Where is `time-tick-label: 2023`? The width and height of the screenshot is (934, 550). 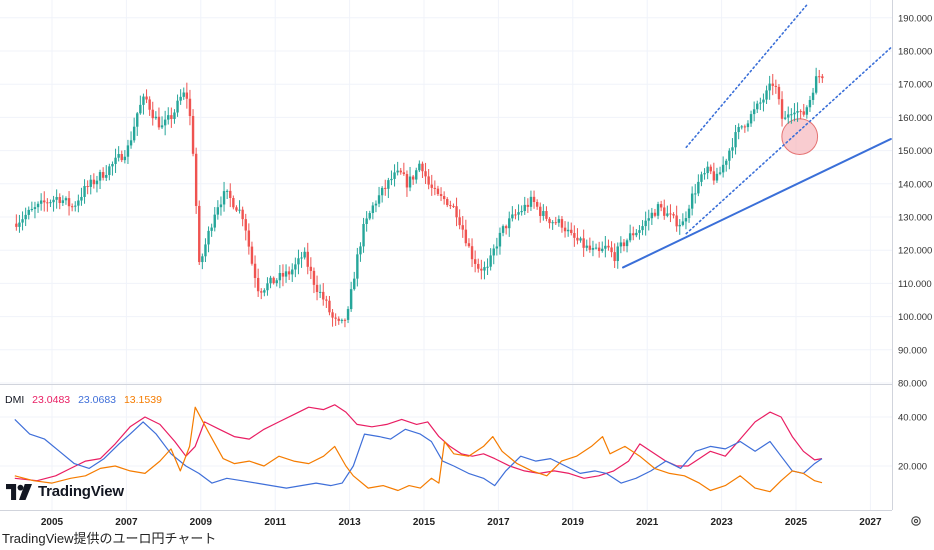 time-tick-label: 2023 is located at coordinates (721, 522).